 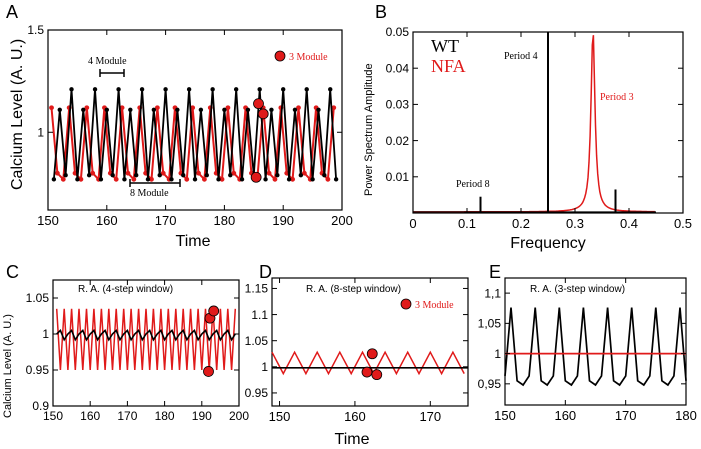 I want to click on panel-c-ylabel: Calcium Level (A. U.), so click(x=8, y=366).